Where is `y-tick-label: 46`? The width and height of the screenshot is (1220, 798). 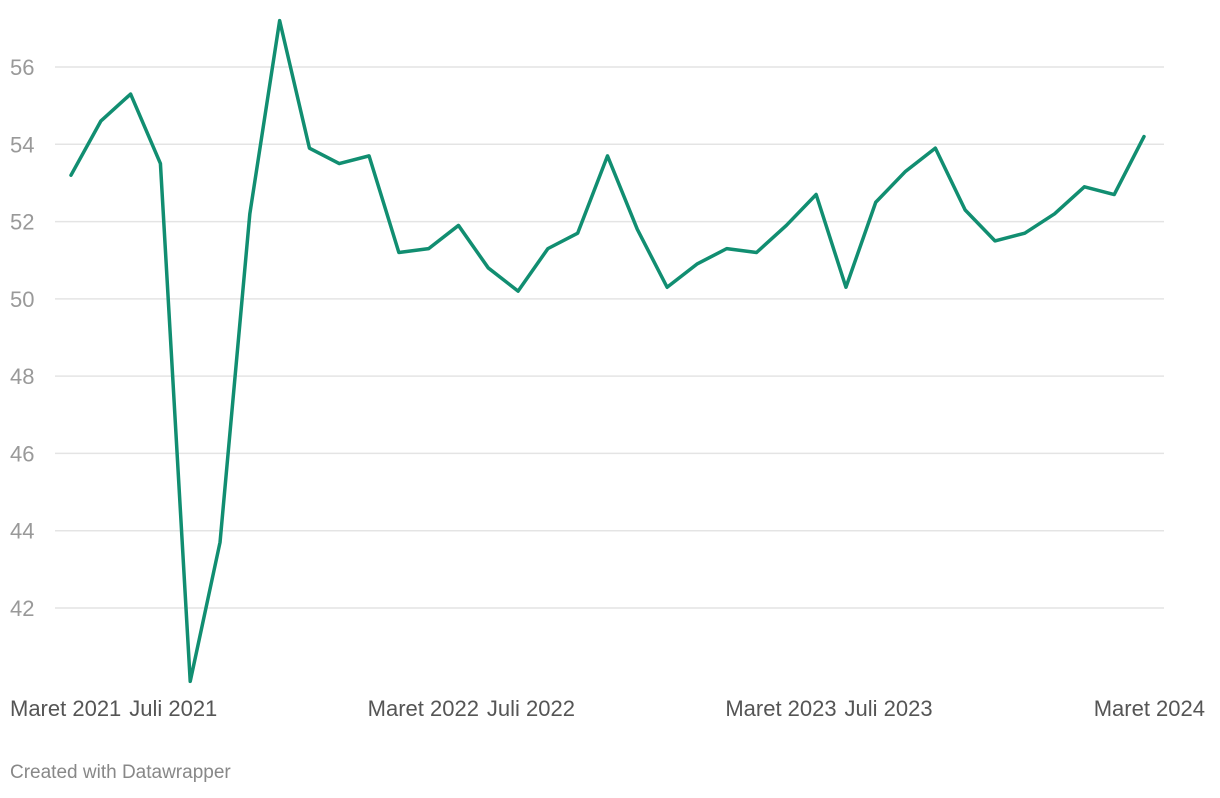
y-tick-label: 46 is located at coordinates (22, 453).